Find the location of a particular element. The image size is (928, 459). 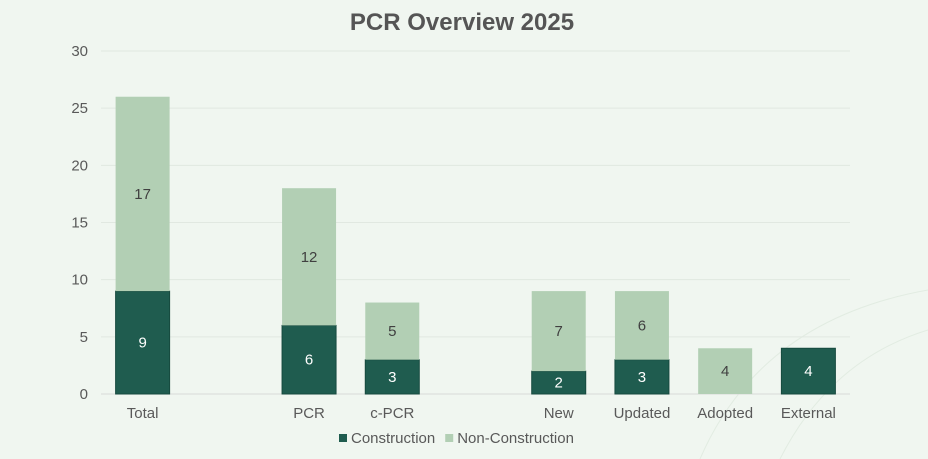

x-tick-label: Updated is located at coordinates (642, 413).